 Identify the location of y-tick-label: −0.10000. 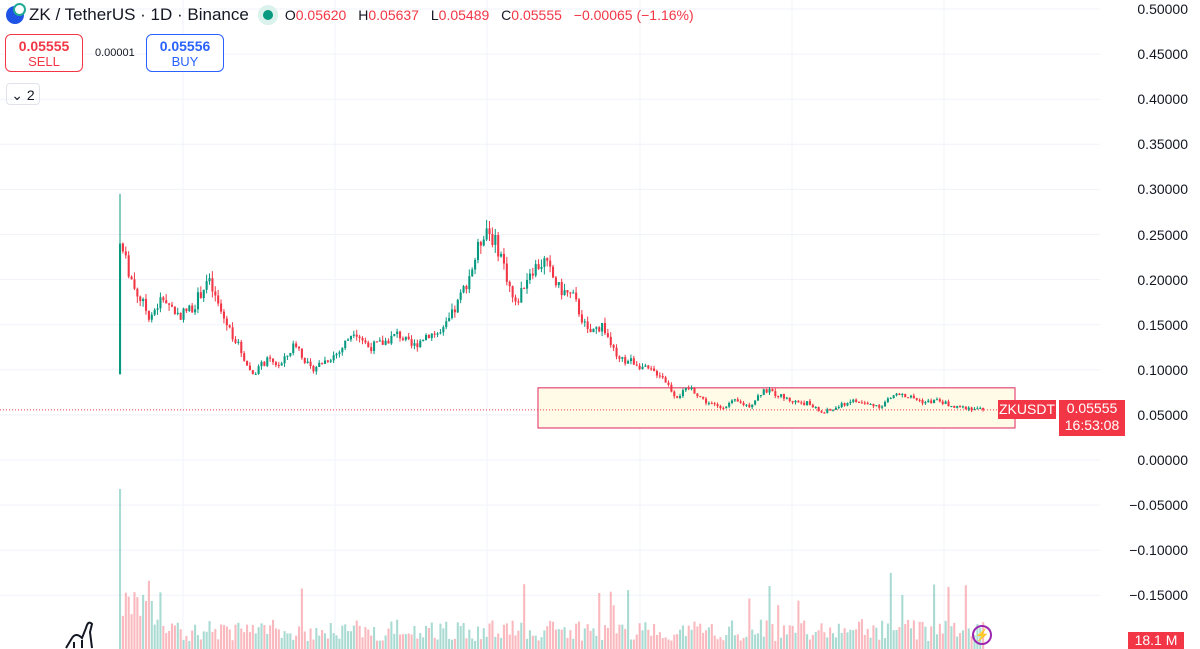
(1158, 550).